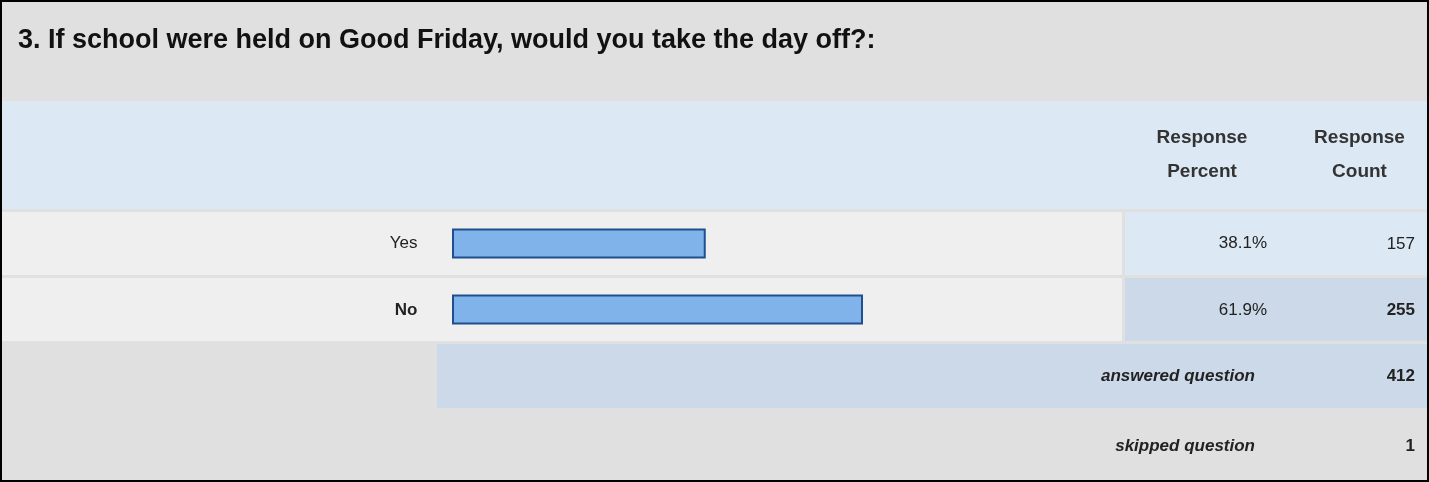 This screenshot has height=482, width=1429. I want to click on text: Response Percent, so click(1202, 154).